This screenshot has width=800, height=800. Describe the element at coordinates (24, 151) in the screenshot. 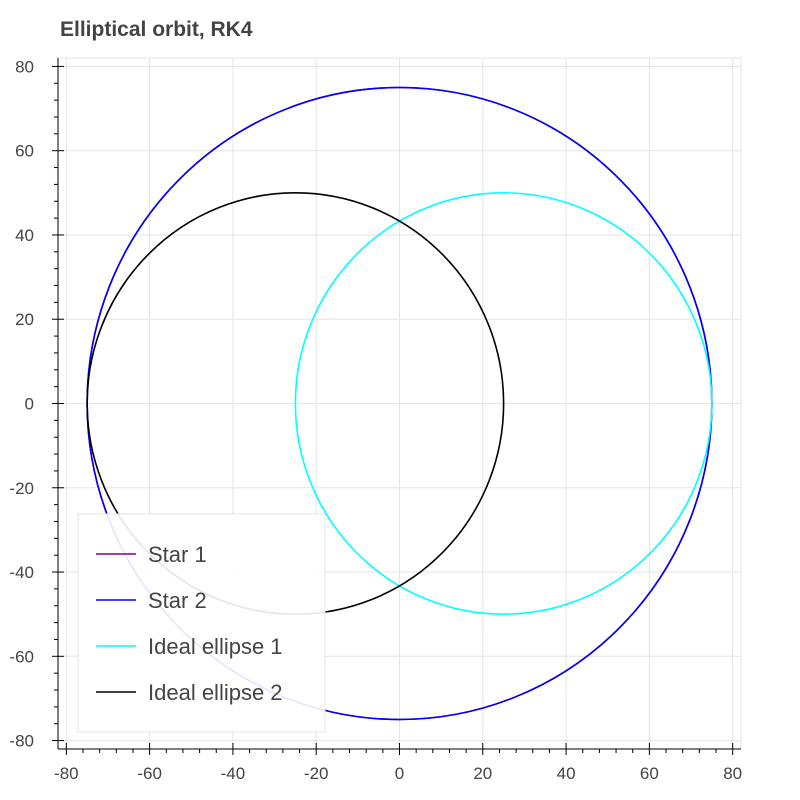

I see `y-tick-label: 60` at that location.